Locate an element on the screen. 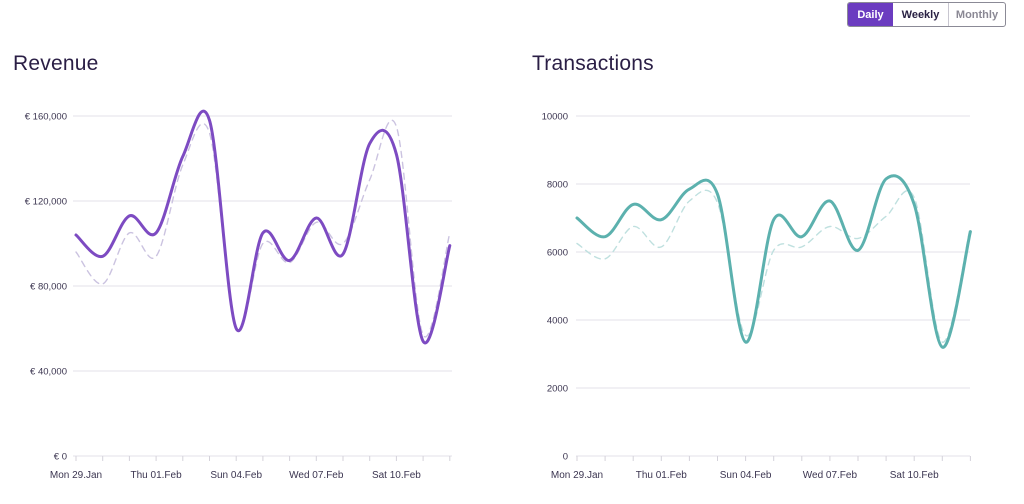 The height and width of the screenshot is (504, 1024). transactions-y-tick-label: 4000 is located at coordinates (557, 321).